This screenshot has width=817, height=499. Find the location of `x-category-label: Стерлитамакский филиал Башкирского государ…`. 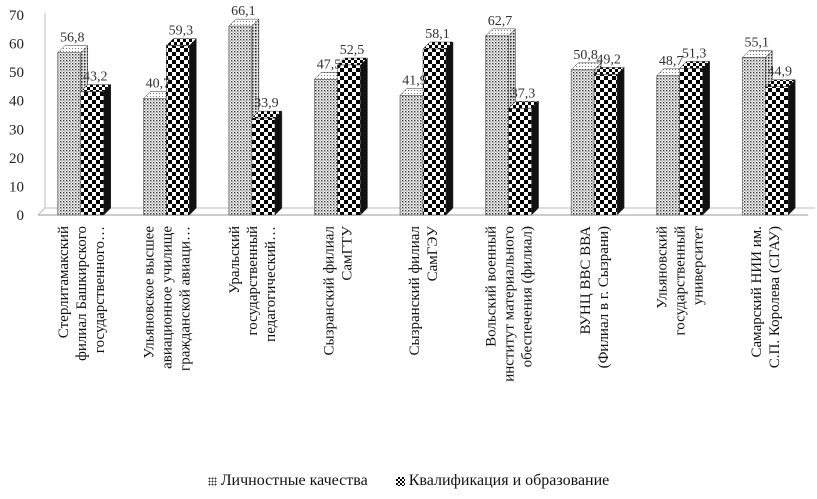

x-category-label: Стерлитамакский филиал Башкирского государ… is located at coordinates (82, 293).